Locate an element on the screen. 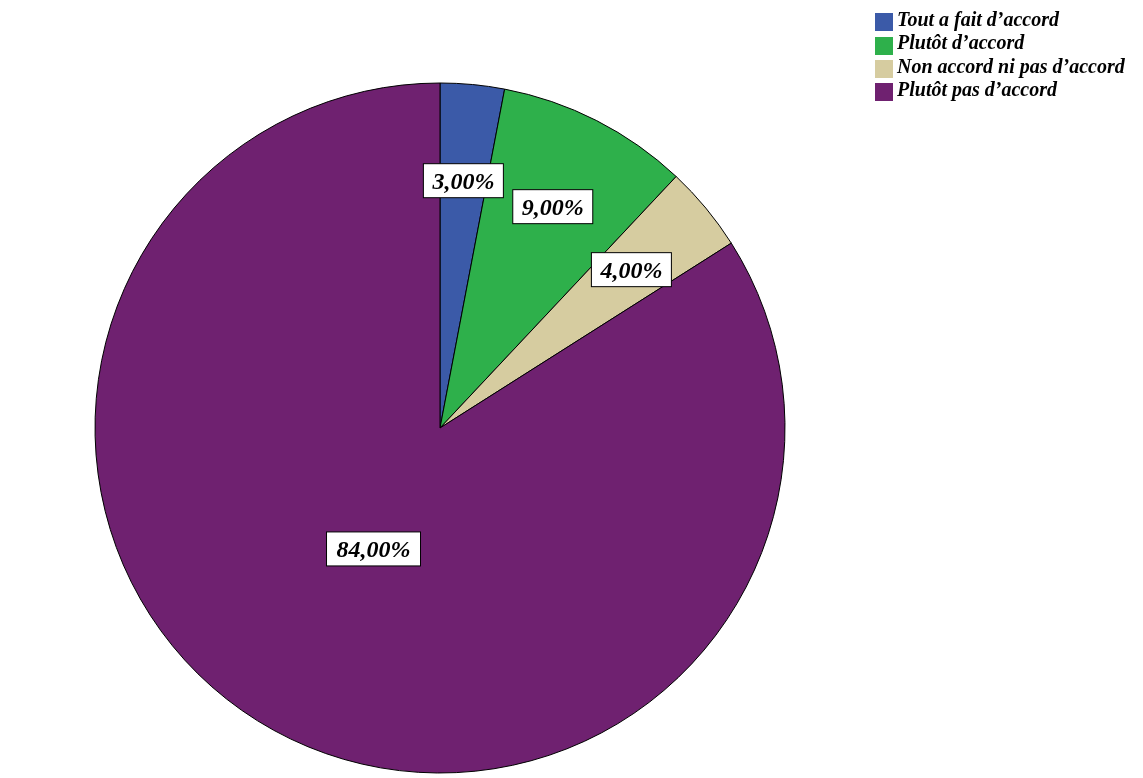 This screenshot has width=1143, height=778. data-label: 84,00% is located at coordinates (373, 548).